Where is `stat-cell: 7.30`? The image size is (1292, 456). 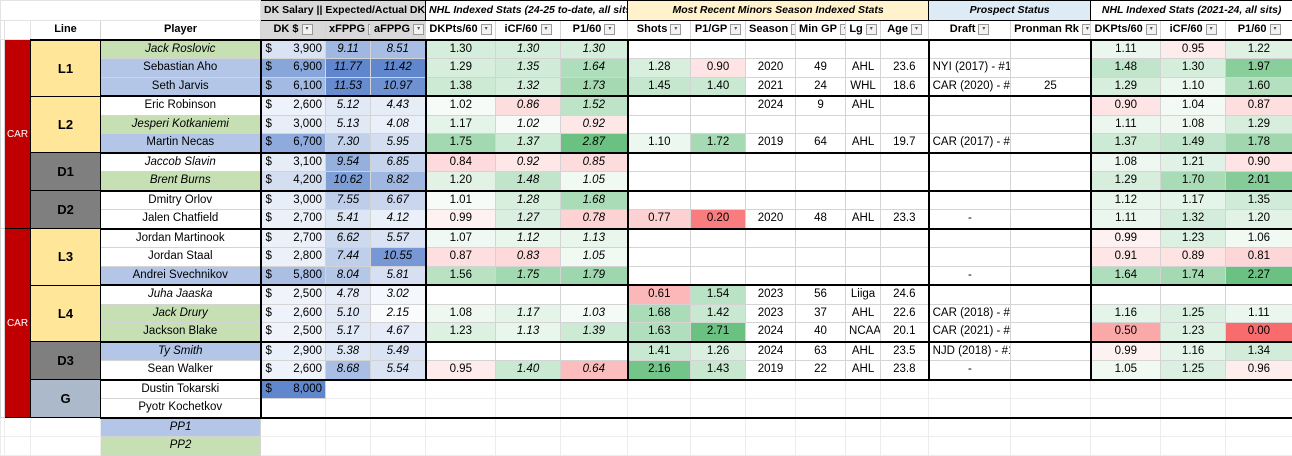
stat-cell: 7.30 is located at coordinates (348, 143).